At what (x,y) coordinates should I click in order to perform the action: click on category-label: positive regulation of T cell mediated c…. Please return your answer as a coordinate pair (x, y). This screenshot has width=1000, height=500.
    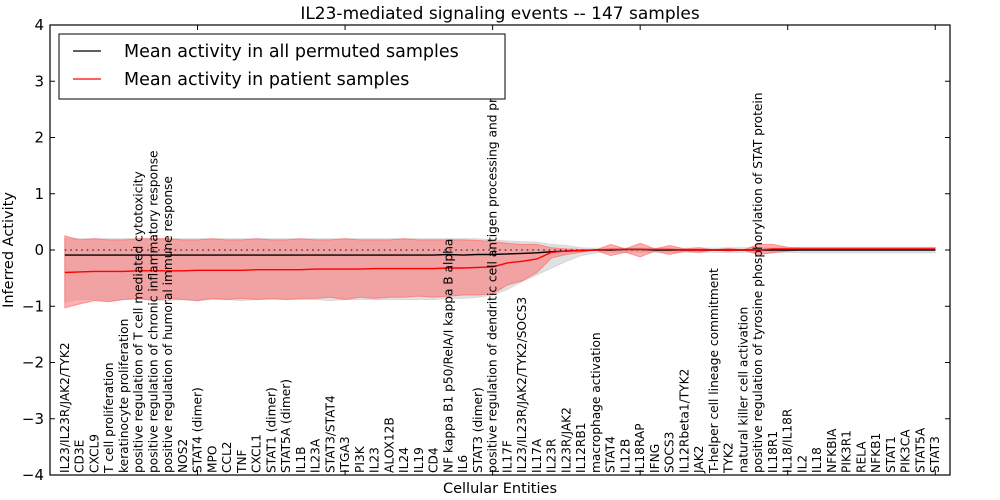
    Looking at the image, I should click on (139, 322).